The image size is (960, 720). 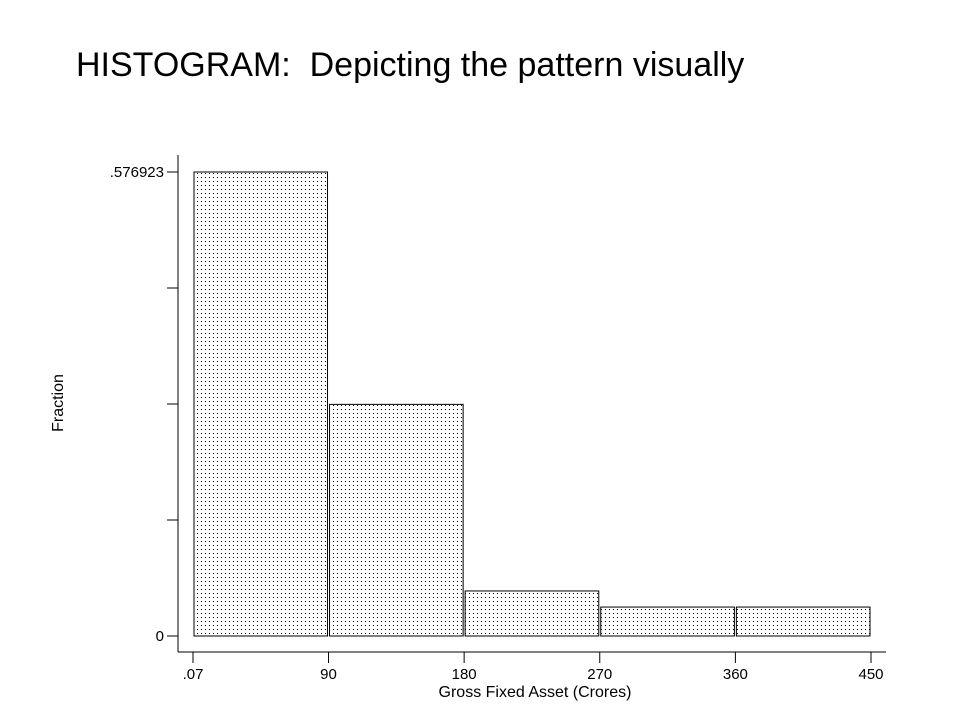 What do you see at coordinates (160, 636) in the screenshot?
I see `y-tick-label: 0` at bounding box center [160, 636].